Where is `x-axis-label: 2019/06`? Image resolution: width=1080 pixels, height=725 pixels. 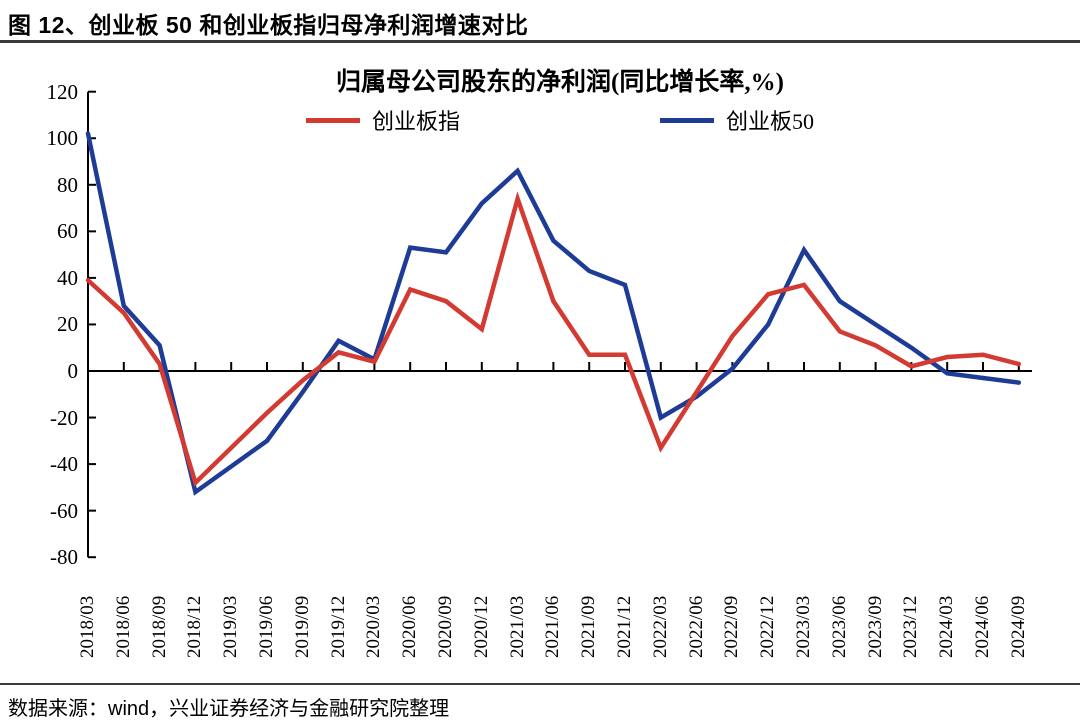
x-axis-label: 2019/06 is located at coordinates (266, 626).